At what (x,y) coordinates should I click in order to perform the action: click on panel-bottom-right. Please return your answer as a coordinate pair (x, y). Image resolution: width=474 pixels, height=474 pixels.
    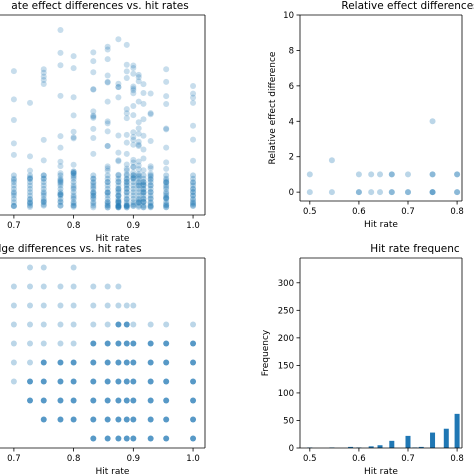
    Looking at the image, I should click on (379, 354).